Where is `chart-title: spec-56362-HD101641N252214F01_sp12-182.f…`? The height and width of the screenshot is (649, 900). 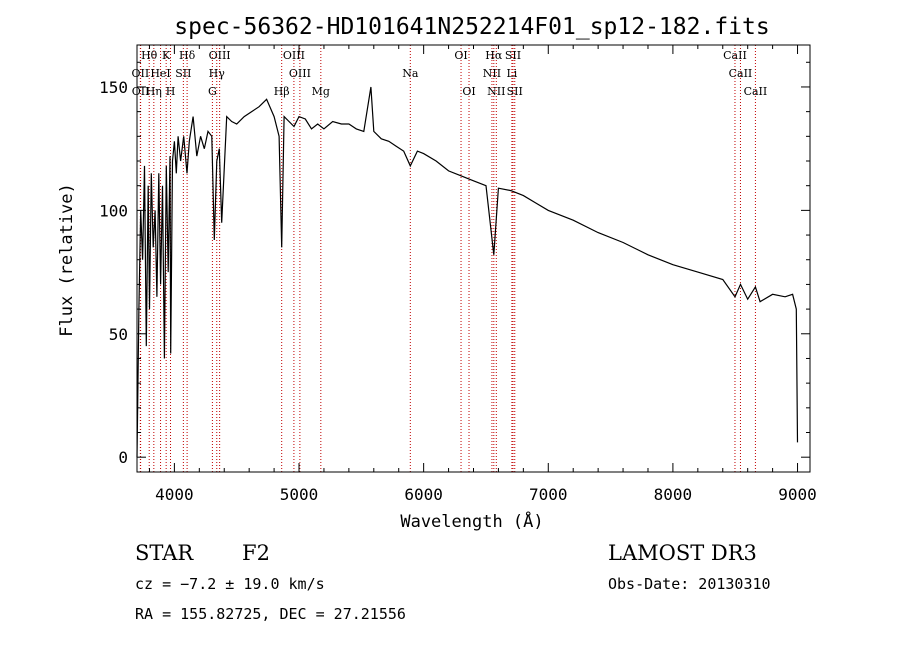 chart-title: spec-56362-HD101641N252214F01_sp12-182.f… is located at coordinates (471, 27).